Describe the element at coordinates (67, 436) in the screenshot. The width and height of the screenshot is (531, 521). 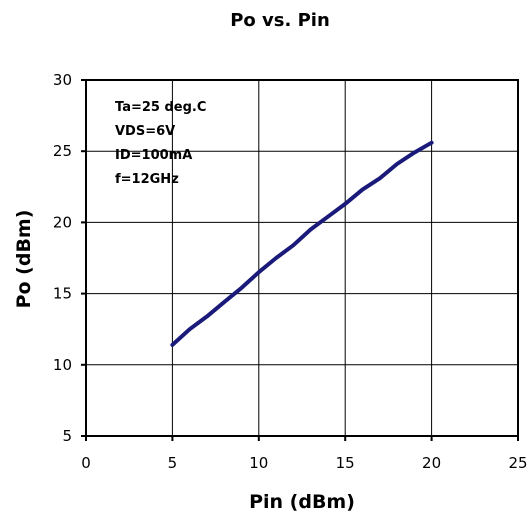
I see `y-tick-label-0: 5` at that location.